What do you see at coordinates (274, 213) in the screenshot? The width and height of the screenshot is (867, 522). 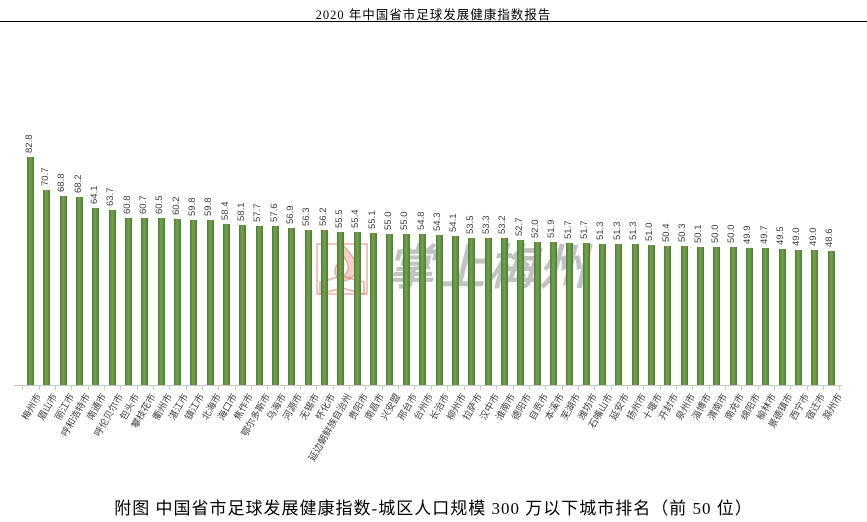 I see `bar-value-label: 57.6` at bounding box center [274, 213].